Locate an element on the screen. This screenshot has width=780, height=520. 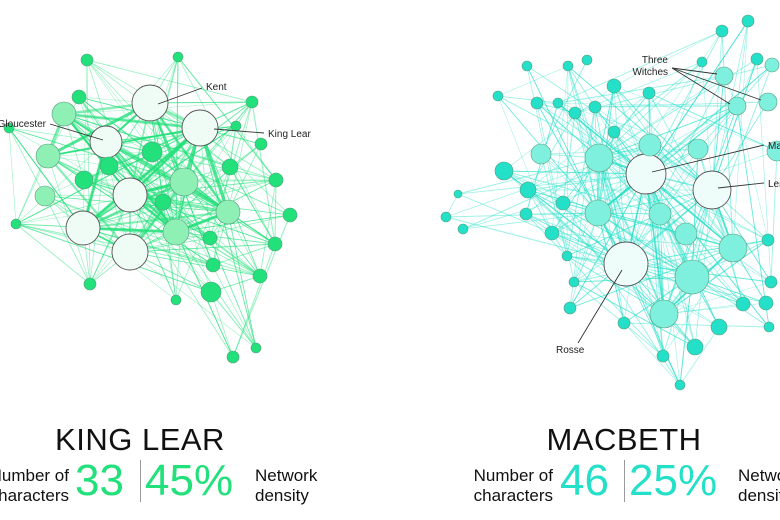
three-witches-leader-line is located at coordinates (716, 84).